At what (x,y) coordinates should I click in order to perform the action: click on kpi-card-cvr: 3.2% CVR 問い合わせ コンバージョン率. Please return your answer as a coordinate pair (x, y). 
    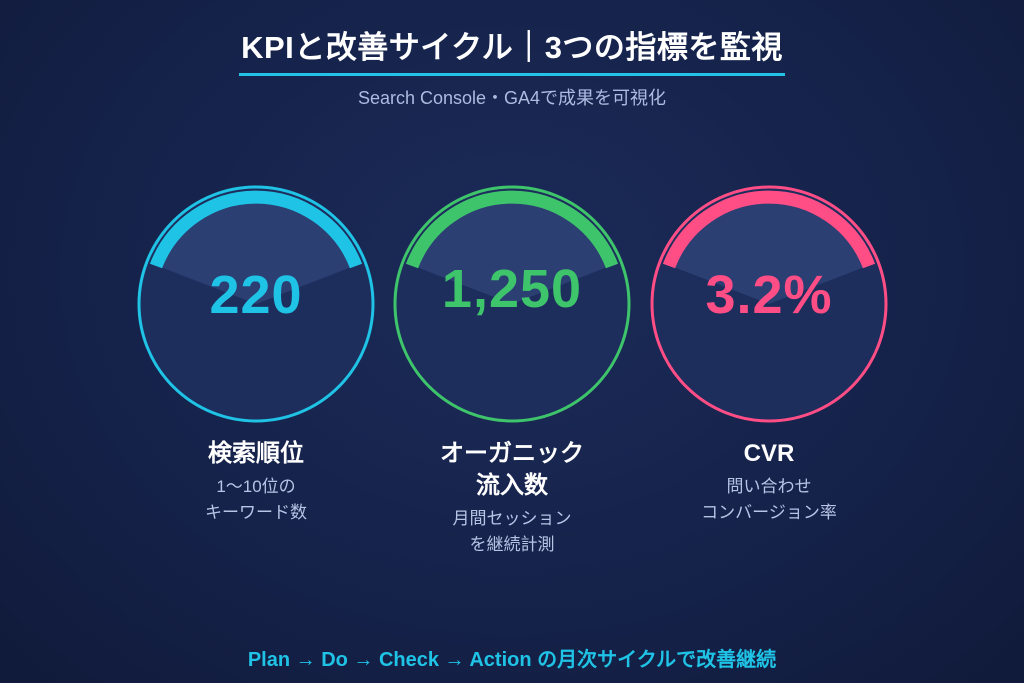
    Looking at the image, I should click on (769, 354).